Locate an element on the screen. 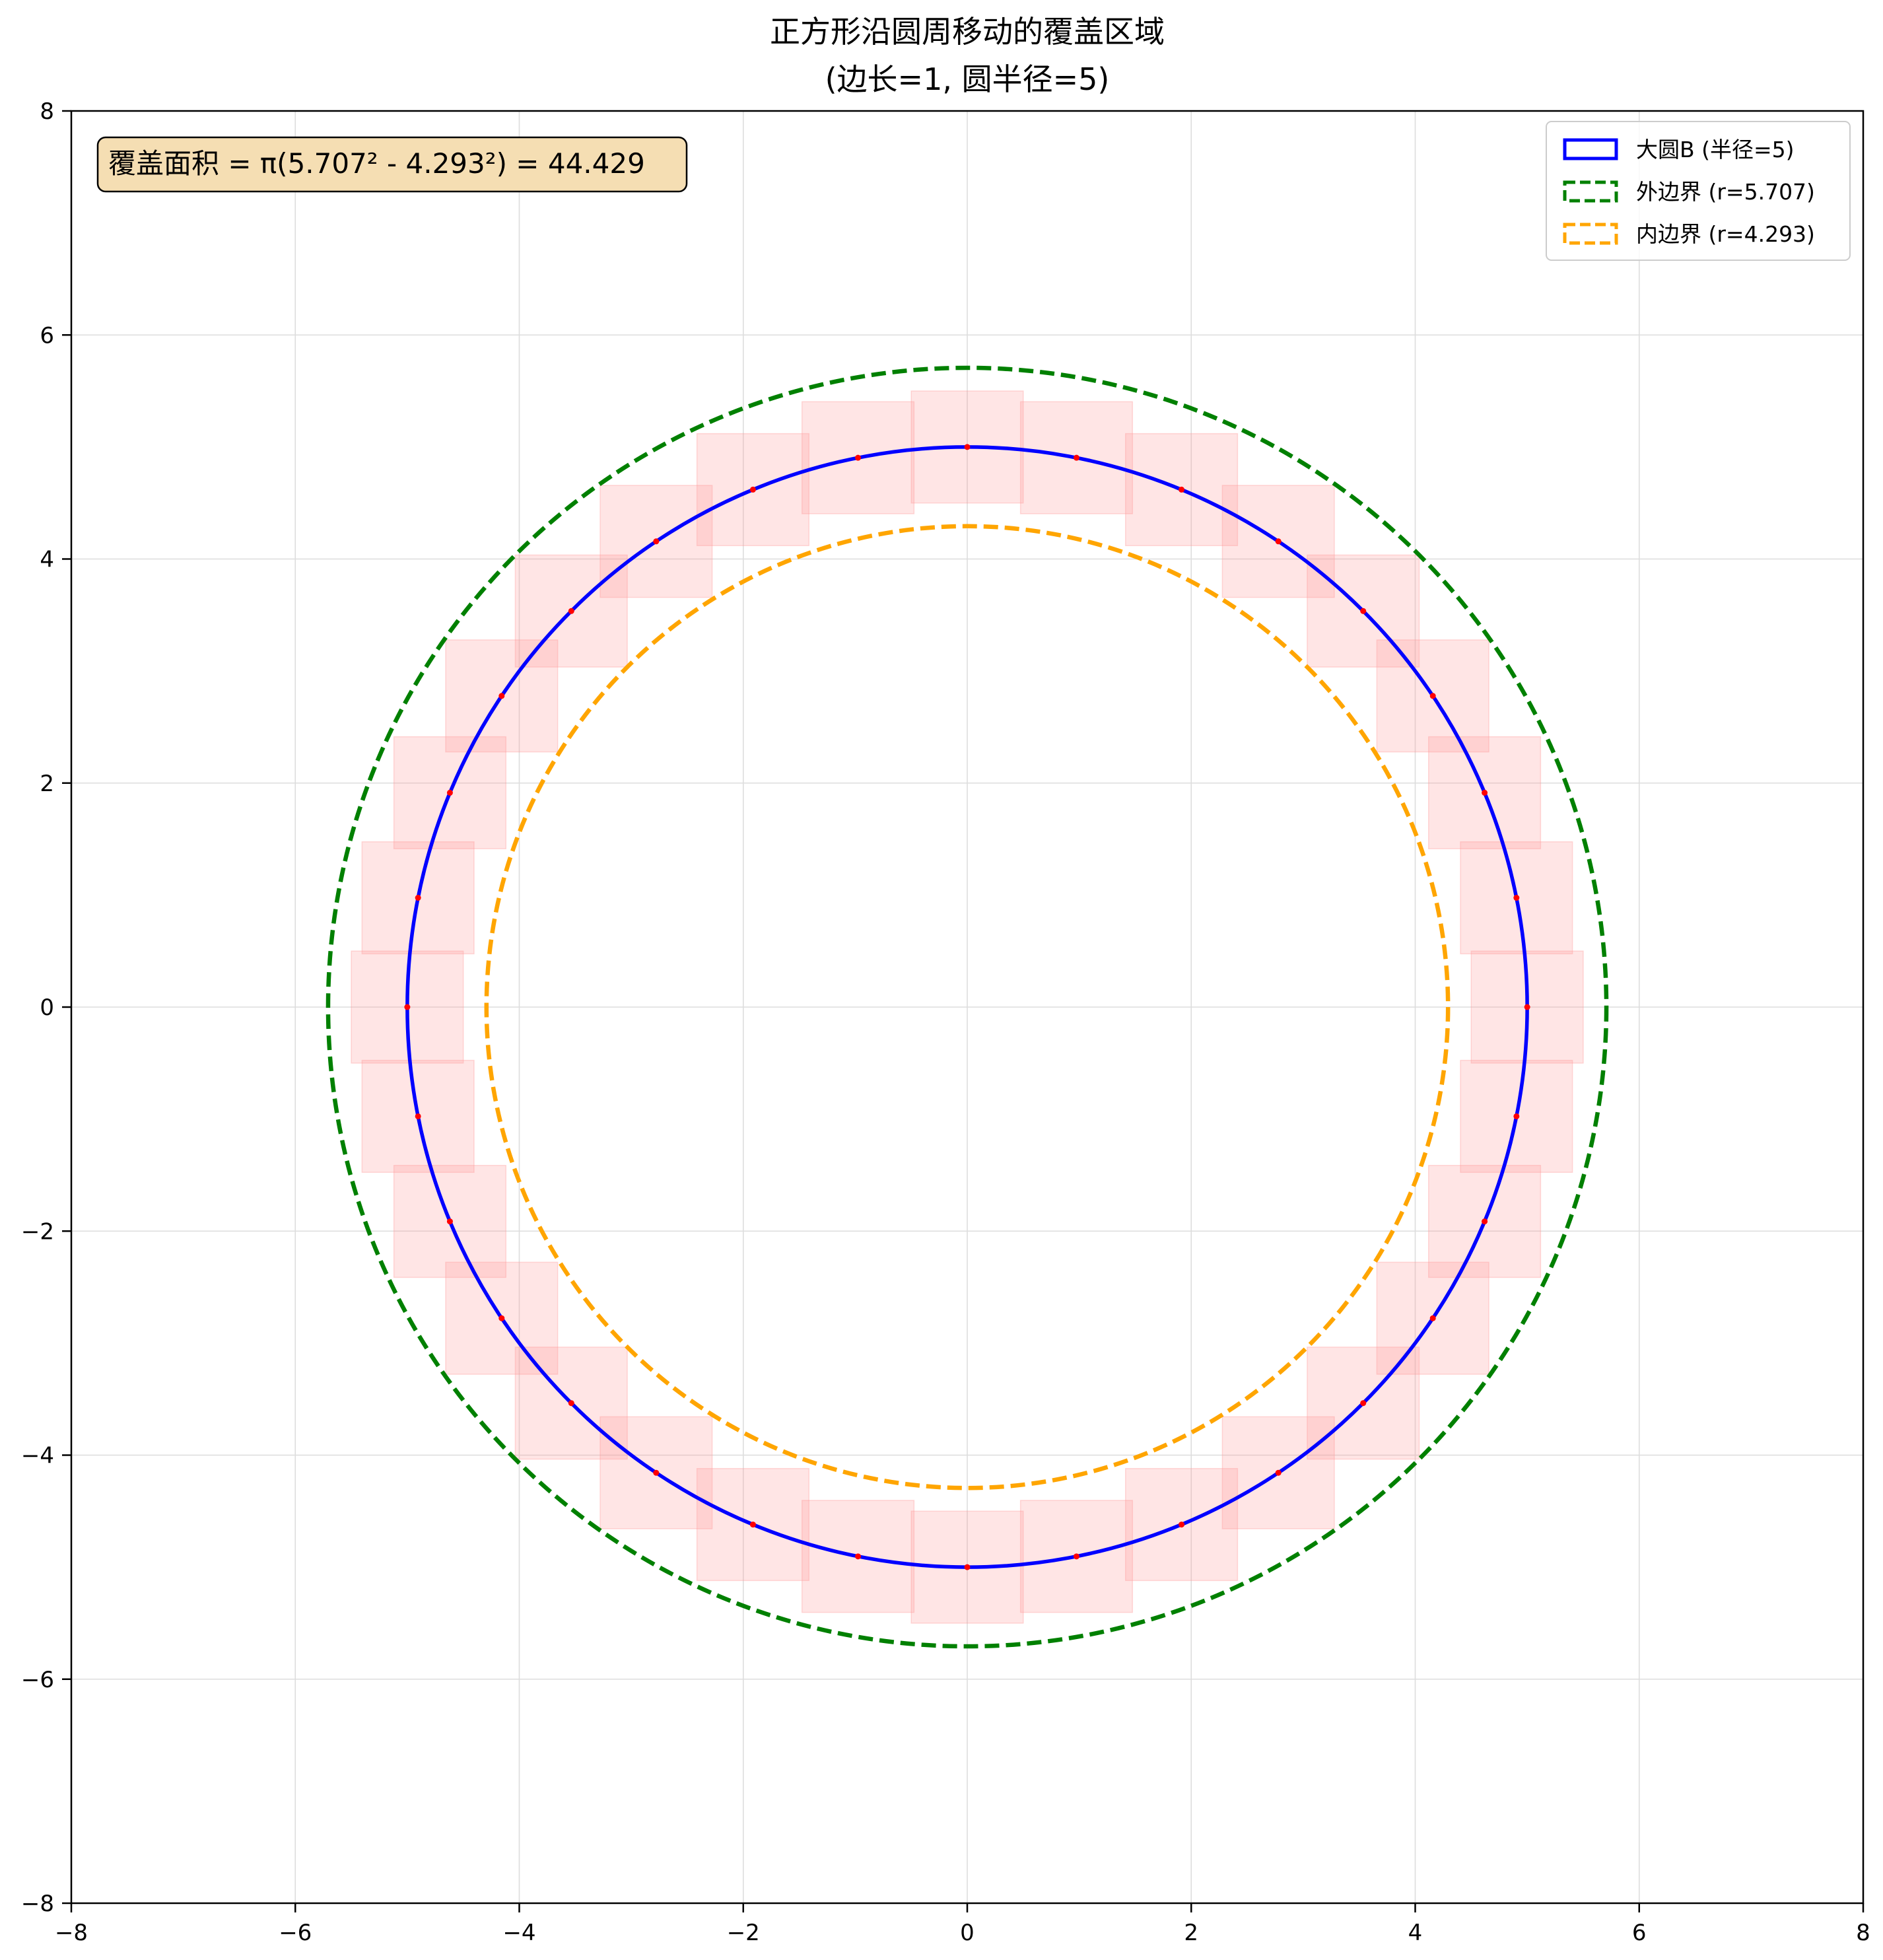 The width and height of the screenshot is (1883, 1960). y-tick-label-3: −2 is located at coordinates (37, 1231).